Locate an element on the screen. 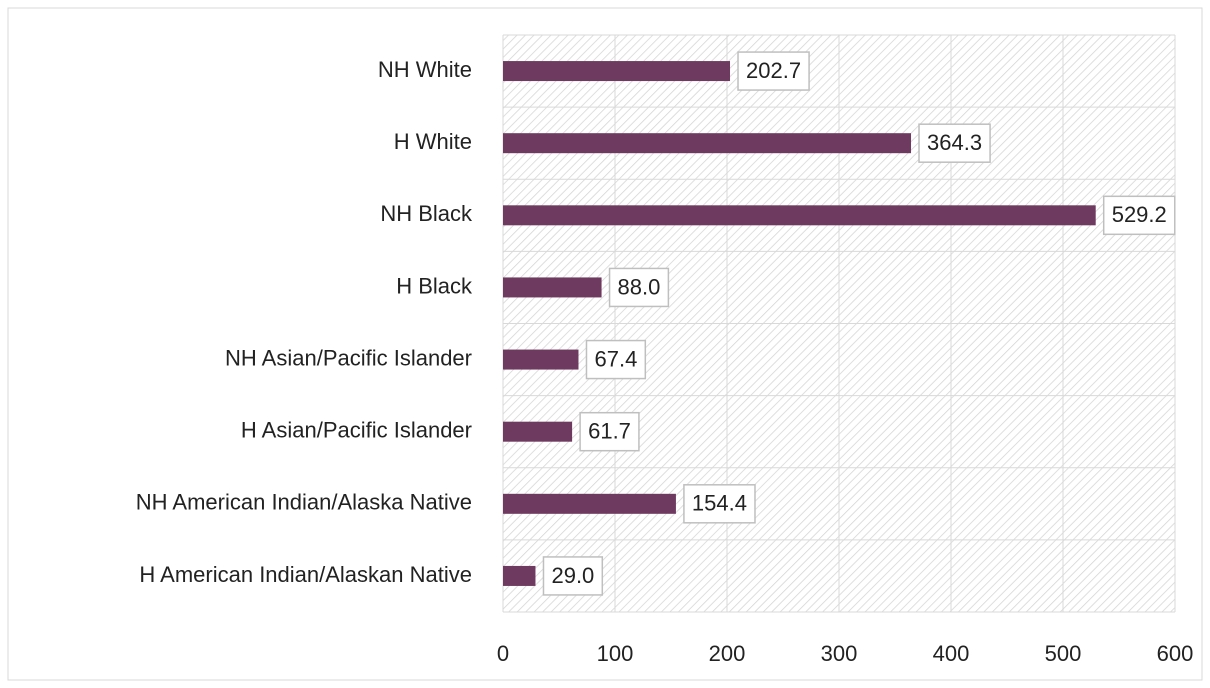  data-label: 88.0 is located at coordinates (639, 286).